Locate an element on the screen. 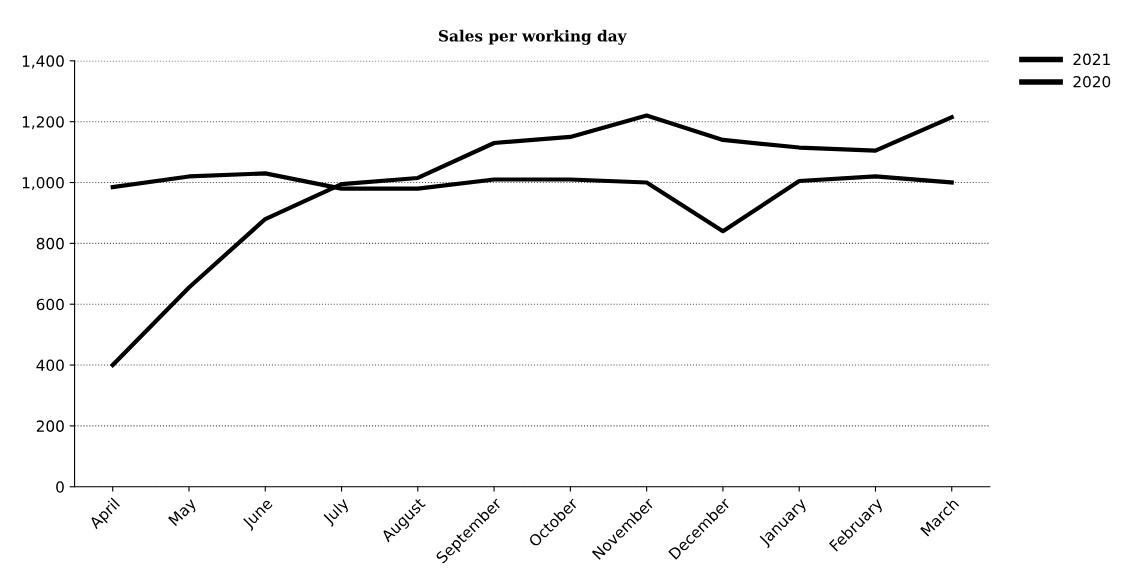  legend-label: 2020 is located at coordinates (1092, 81).